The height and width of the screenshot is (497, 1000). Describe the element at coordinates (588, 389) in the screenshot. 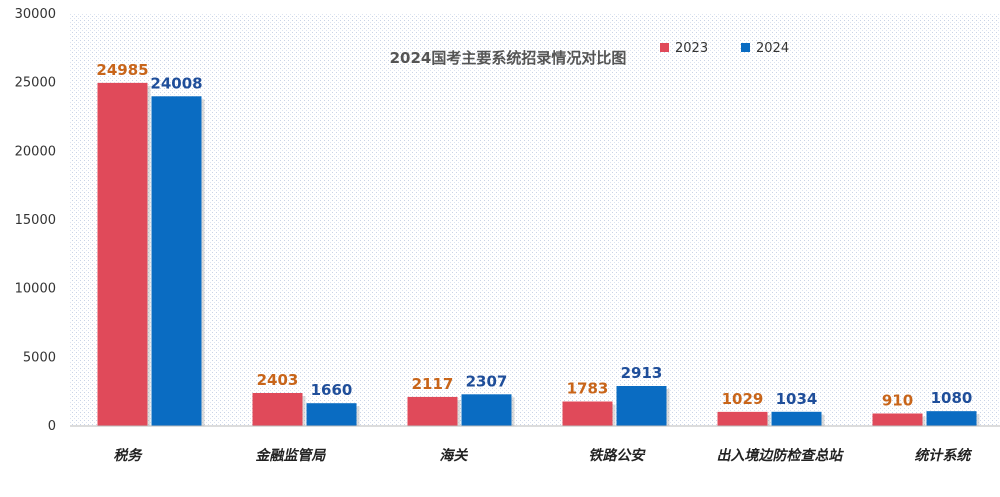

I see `data-label-2023-3: 1783` at that location.